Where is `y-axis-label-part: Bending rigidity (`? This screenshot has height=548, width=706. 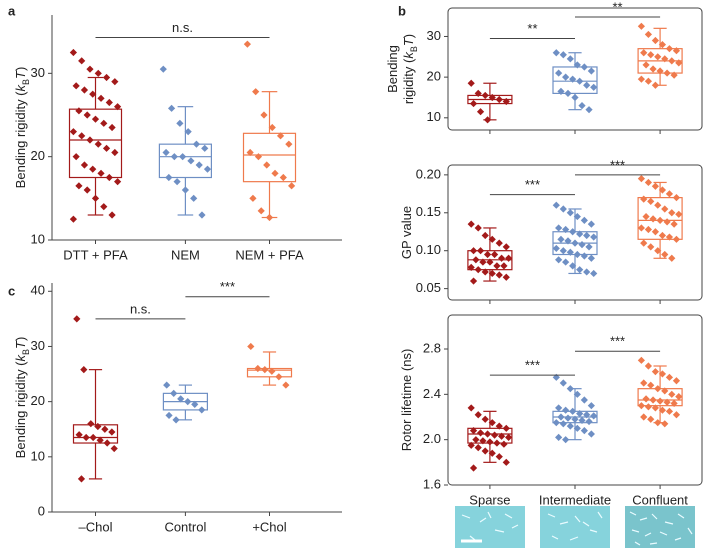
y-axis-label-part: Bending rigidity ( is located at coordinates (20, 409).